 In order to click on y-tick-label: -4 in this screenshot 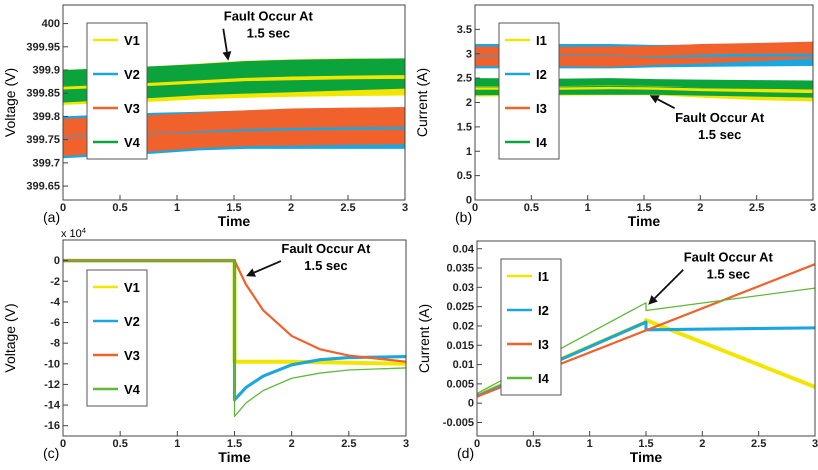, I will do `click(55, 302)`.